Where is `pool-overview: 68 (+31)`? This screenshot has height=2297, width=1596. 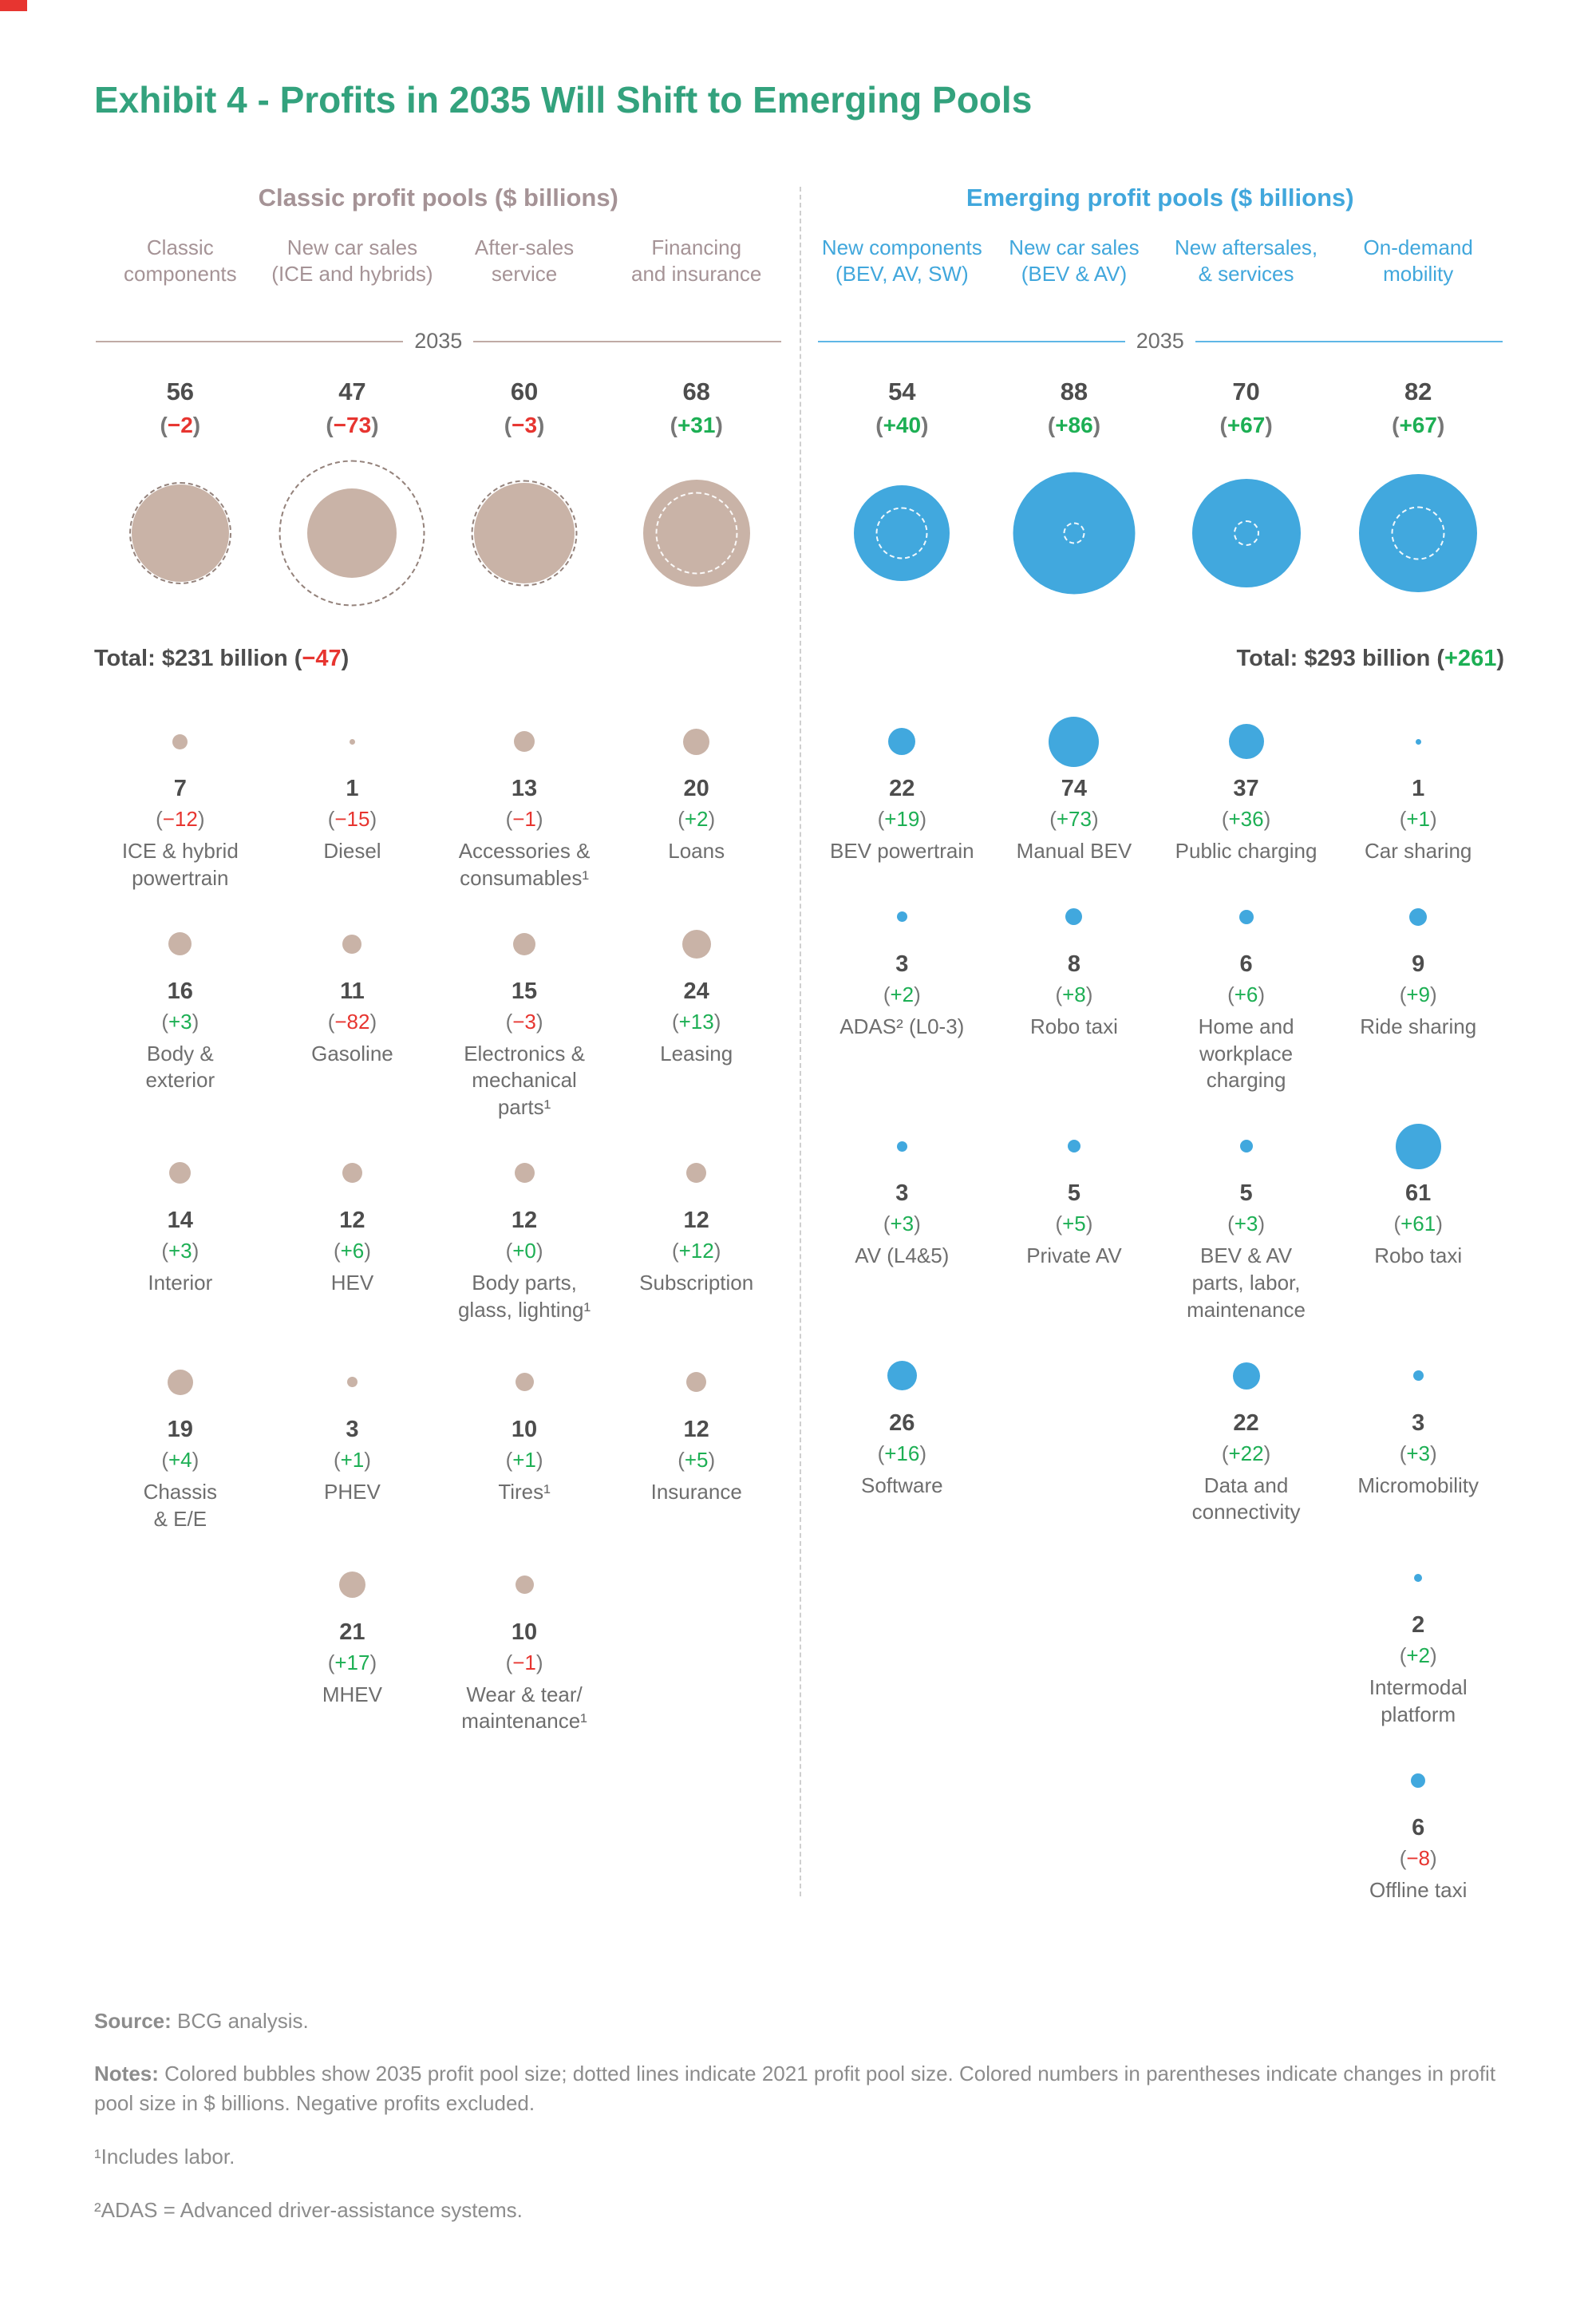
pool-overview: 68 (+31) is located at coordinates (696, 510).